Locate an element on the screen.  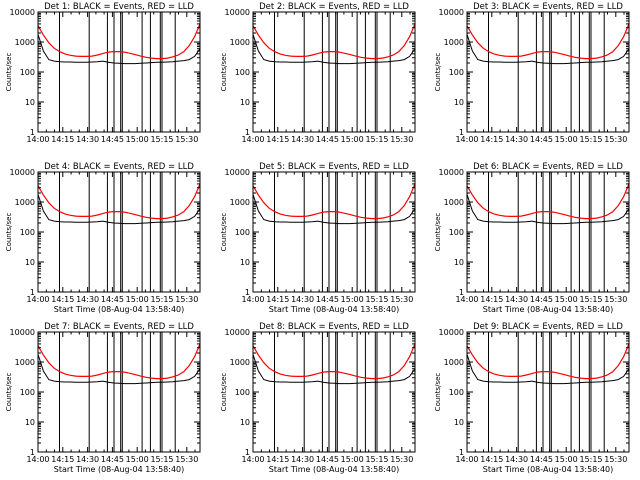
panel-title: Det 6: BLACK = Events, RED = LLD is located at coordinates (548, 167).